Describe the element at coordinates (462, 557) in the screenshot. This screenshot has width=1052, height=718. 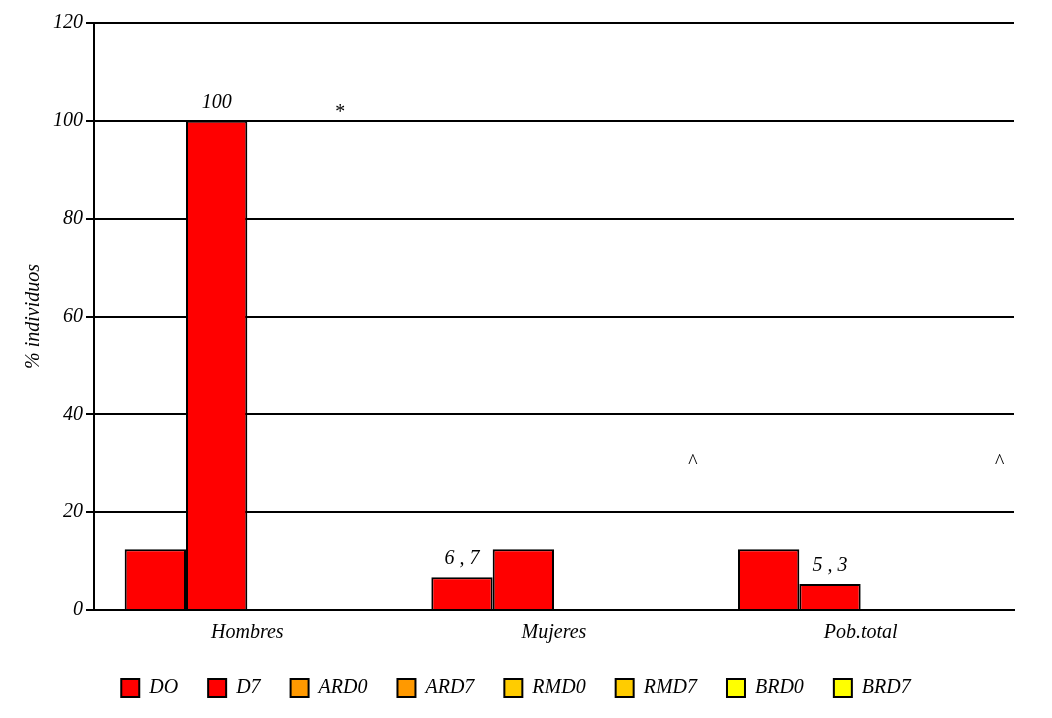
I see `data-label: 6 , 7` at that location.